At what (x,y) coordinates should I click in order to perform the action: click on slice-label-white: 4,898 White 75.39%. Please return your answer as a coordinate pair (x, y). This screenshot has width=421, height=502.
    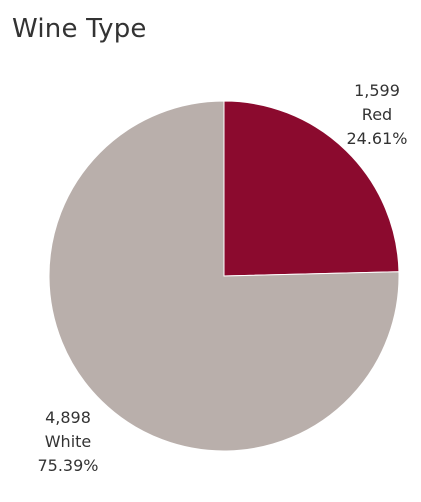
    Looking at the image, I should click on (67, 441).